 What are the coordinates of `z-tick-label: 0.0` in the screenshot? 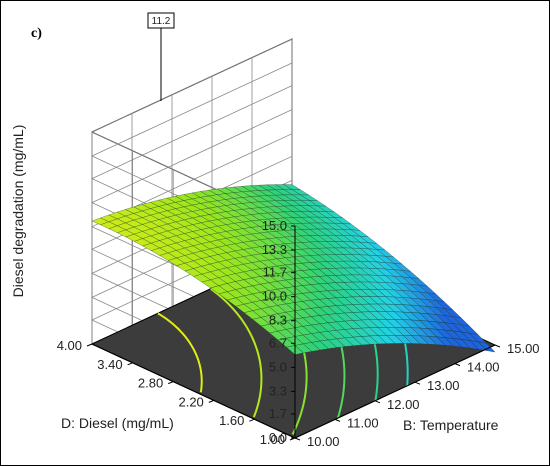 It's located at (278, 437).